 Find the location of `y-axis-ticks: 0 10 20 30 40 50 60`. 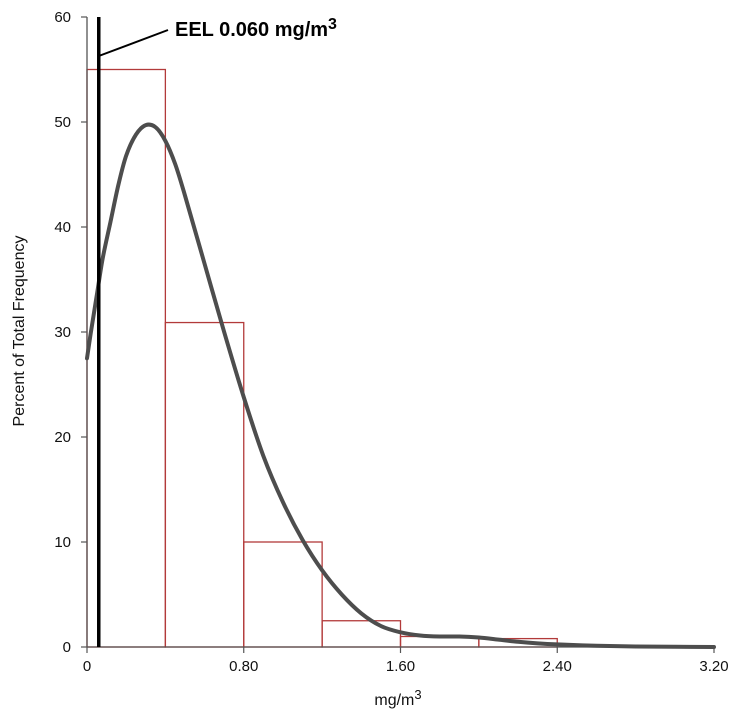

y-axis-ticks: 0 10 20 30 40 50 60 is located at coordinates (70, 332).